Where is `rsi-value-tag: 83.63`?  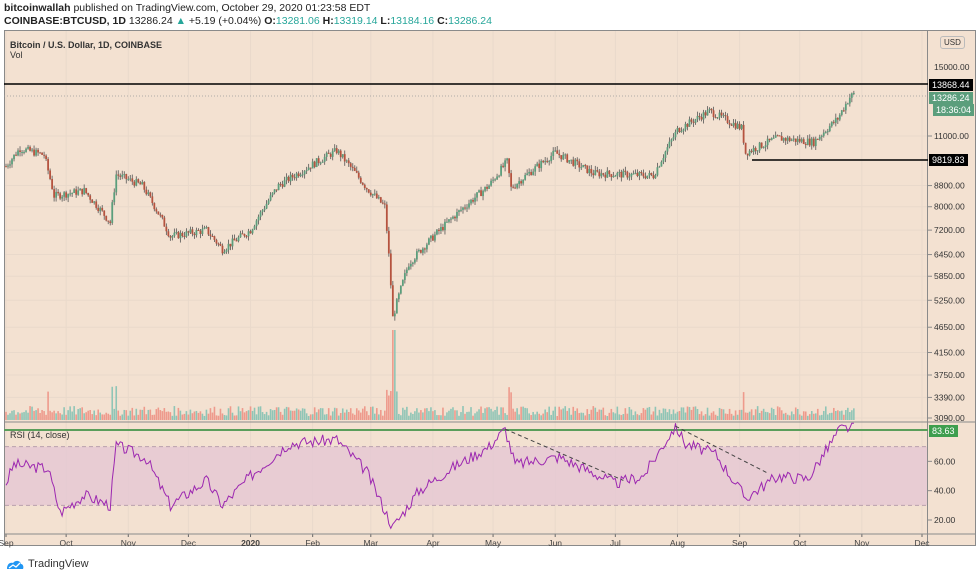
rsi-value-tag: 83.63 is located at coordinates (943, 431).